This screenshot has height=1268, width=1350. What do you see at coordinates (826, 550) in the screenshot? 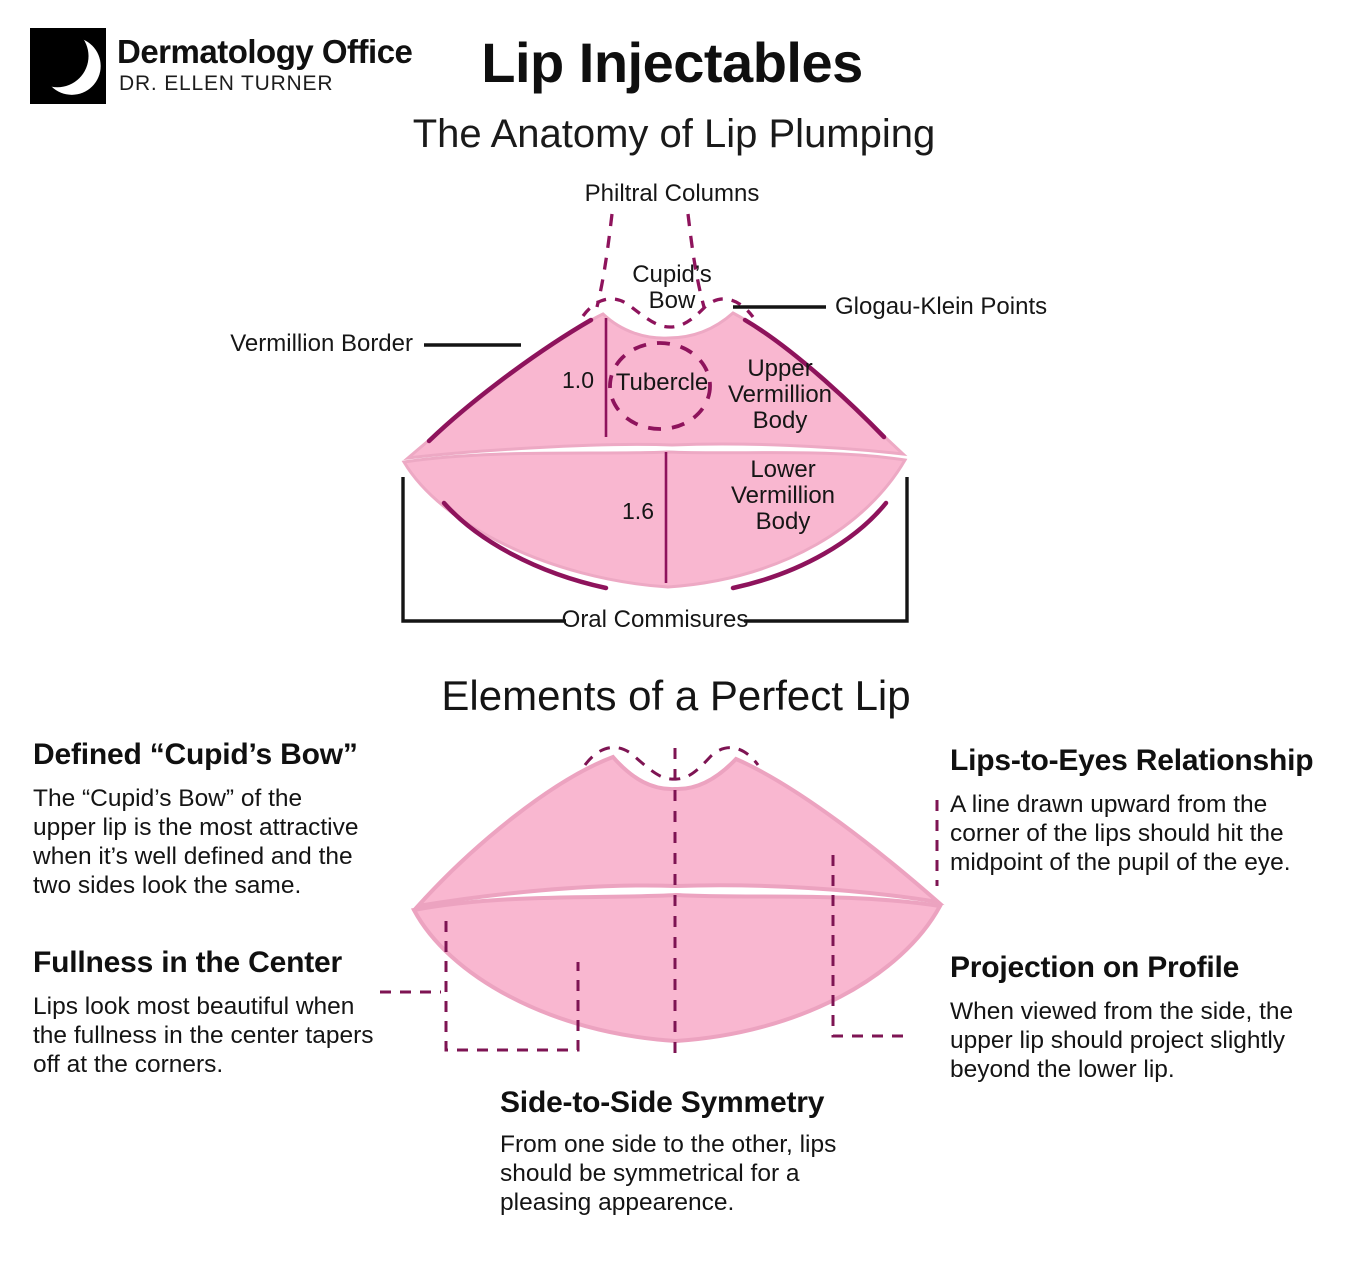
I see `oral-commisures-bracket-right` at bounding box center [826, 550].